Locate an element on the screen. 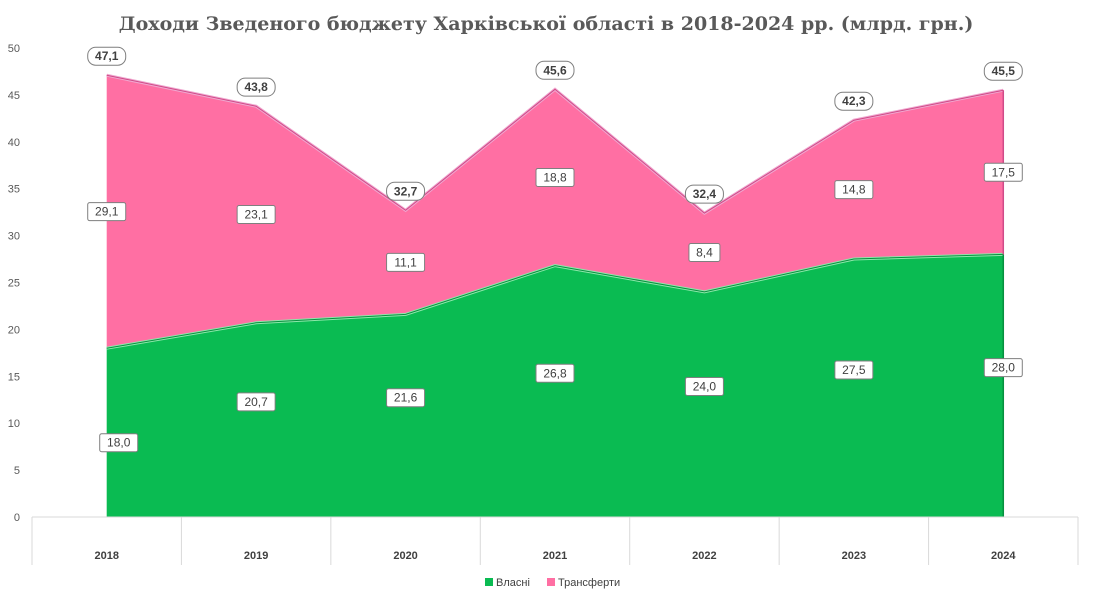 Image resolution: width=1093 pixels, height=606 pixels. data-label-total: 32,4 is located at coordinates (705, 194).